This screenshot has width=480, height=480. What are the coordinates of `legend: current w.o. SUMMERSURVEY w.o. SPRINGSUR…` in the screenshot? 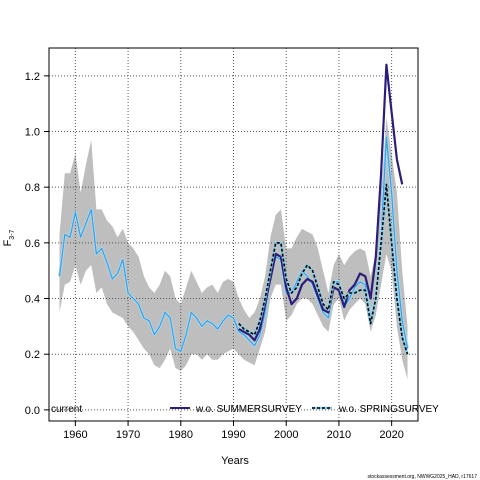 It's located at (245, 409).